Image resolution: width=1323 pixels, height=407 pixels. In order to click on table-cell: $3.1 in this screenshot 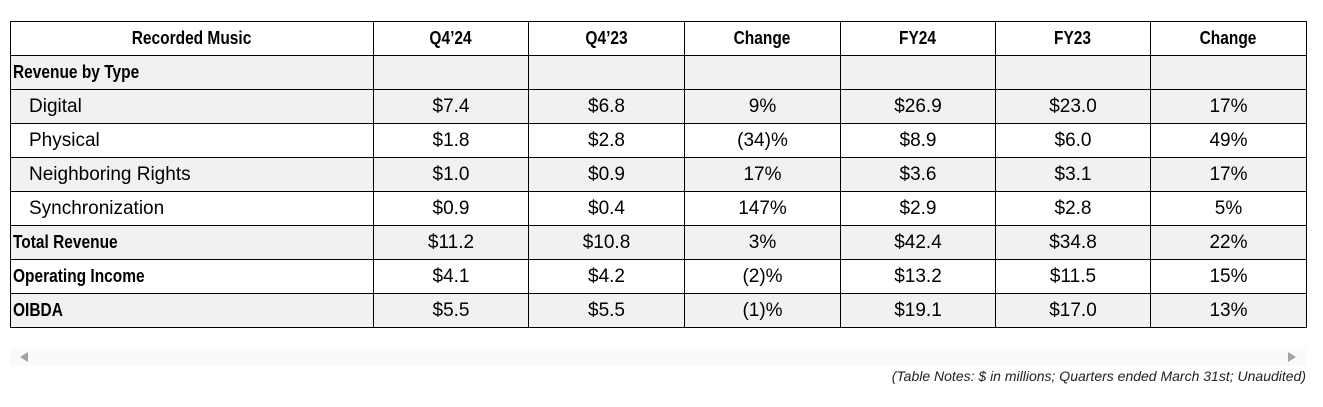, I will do `click(1073, 174)`.